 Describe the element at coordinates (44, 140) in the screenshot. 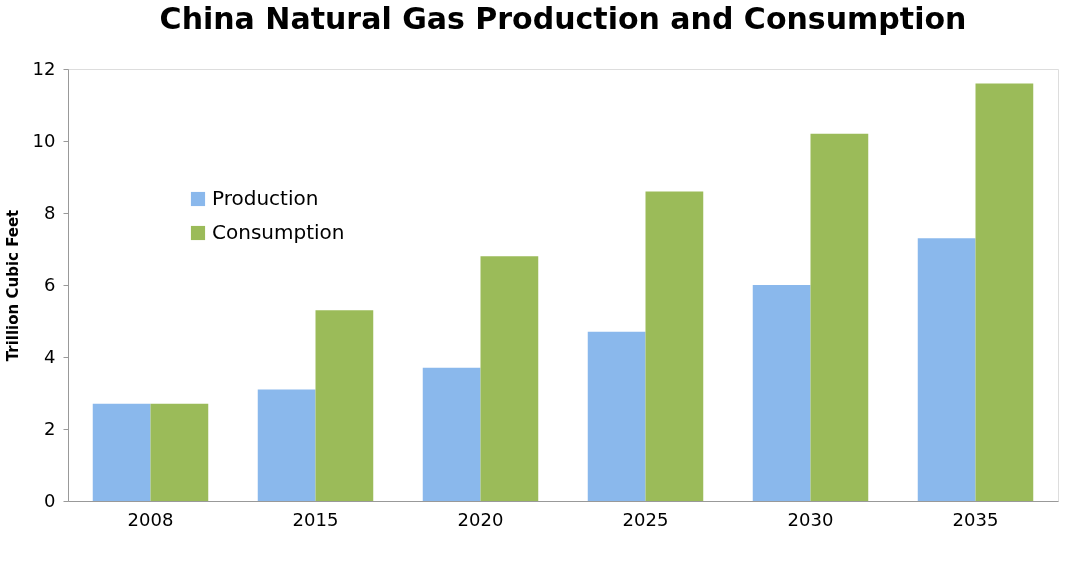

I see `y-tick-label: 10` at that location.